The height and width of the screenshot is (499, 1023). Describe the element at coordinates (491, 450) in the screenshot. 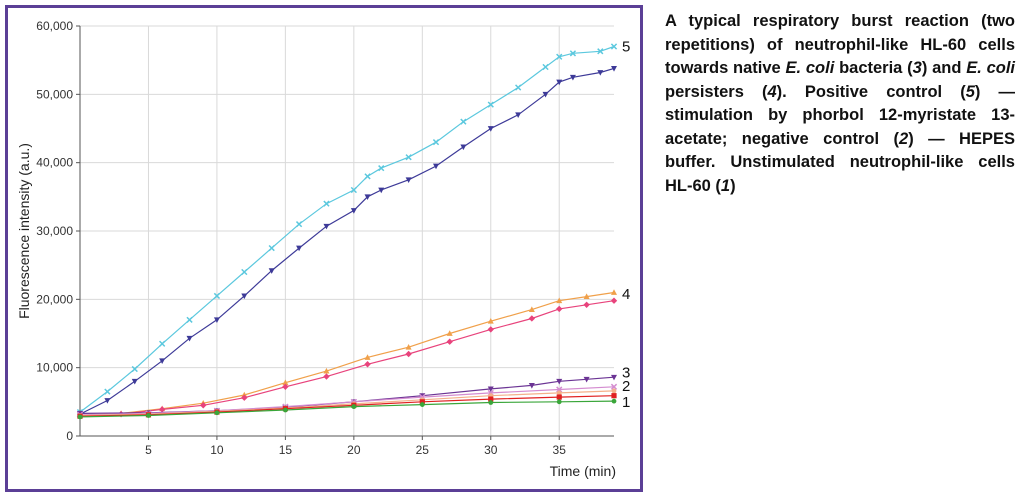

I see `x-tick-label: 30` at that location.